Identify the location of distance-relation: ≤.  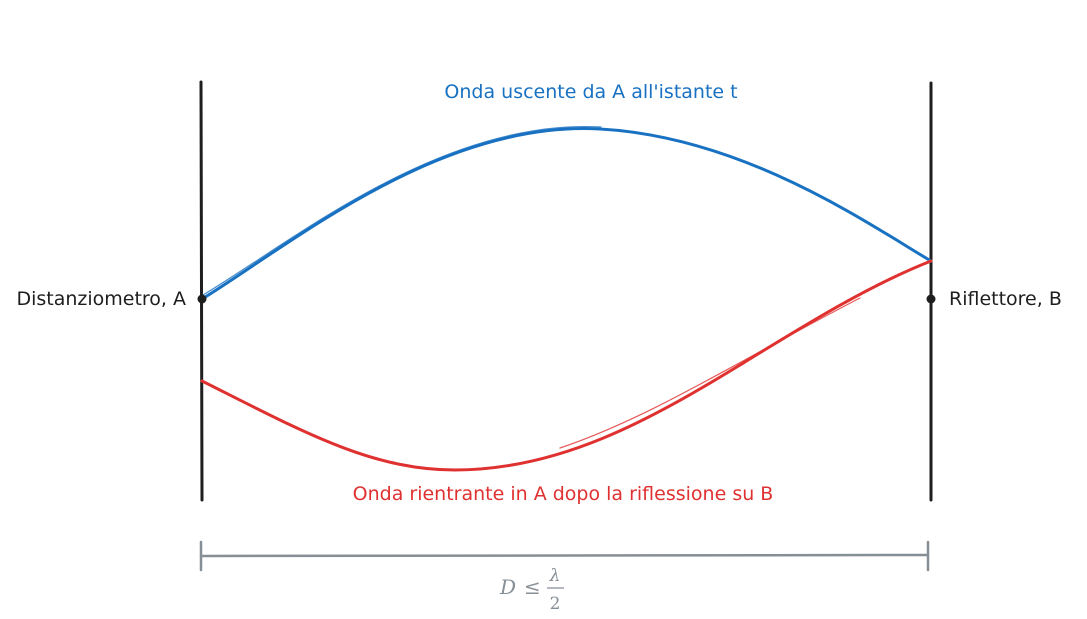
(532, 587).